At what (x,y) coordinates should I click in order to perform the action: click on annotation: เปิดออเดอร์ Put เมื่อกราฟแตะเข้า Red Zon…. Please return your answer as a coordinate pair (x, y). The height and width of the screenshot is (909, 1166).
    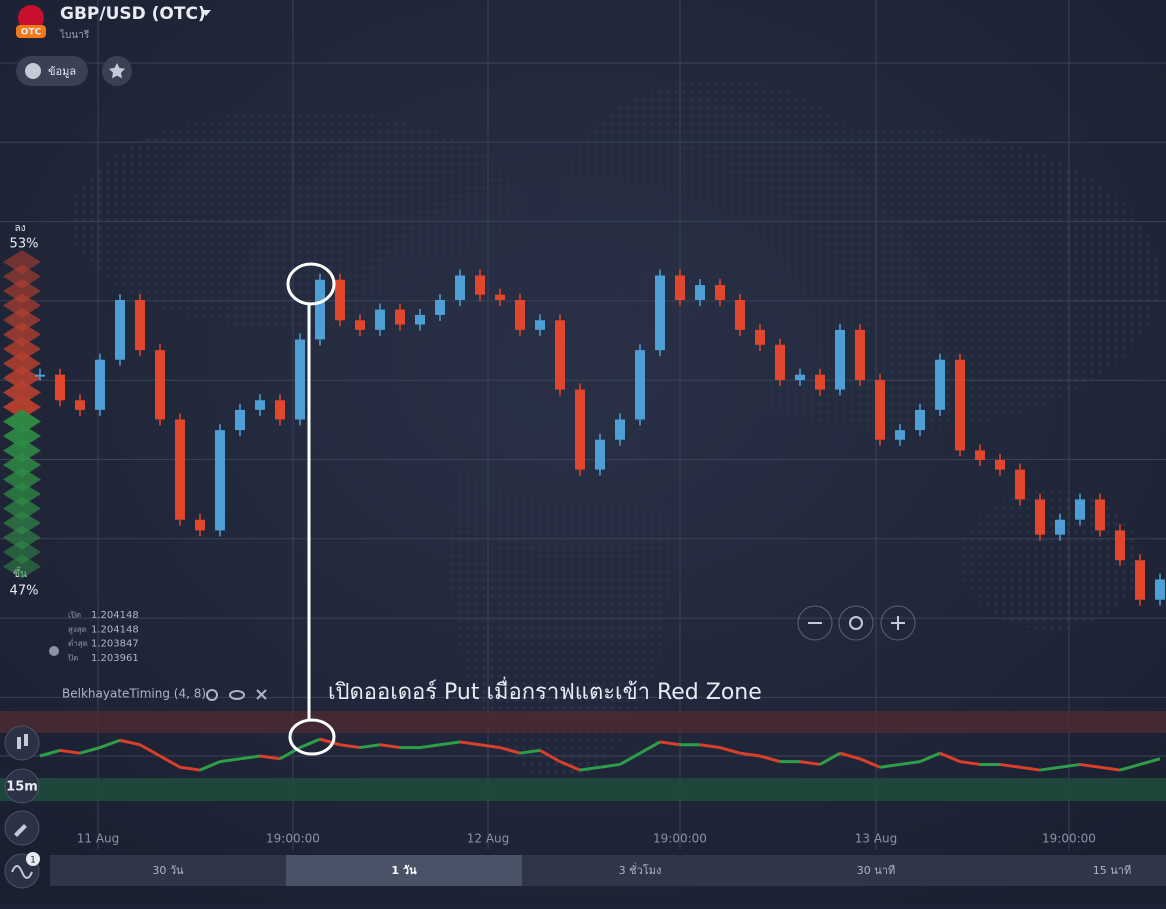
    Looking at the image, I should click on (545, 690).